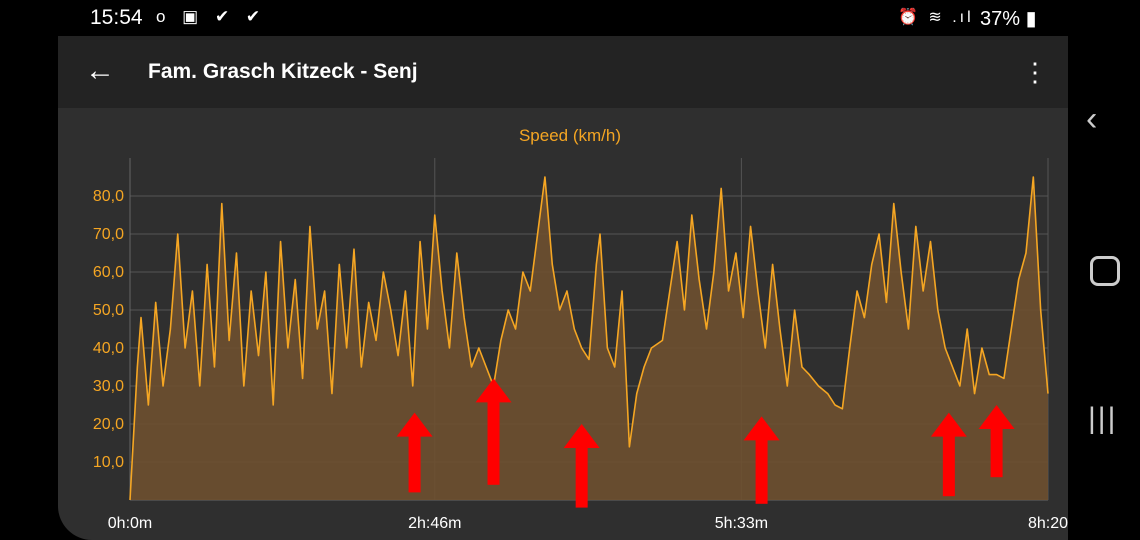 This screenshot has height=540, width=1140. Describe the element at coordinates (1103, 418) in the screenshot. I see `nav-recent-apps-icon: |||` at that location.